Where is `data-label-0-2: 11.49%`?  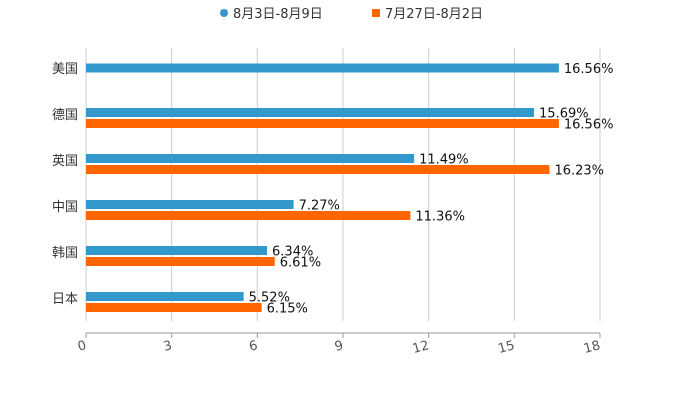
data-label-0-2: 11.49% is located at coordinates (444, 160).